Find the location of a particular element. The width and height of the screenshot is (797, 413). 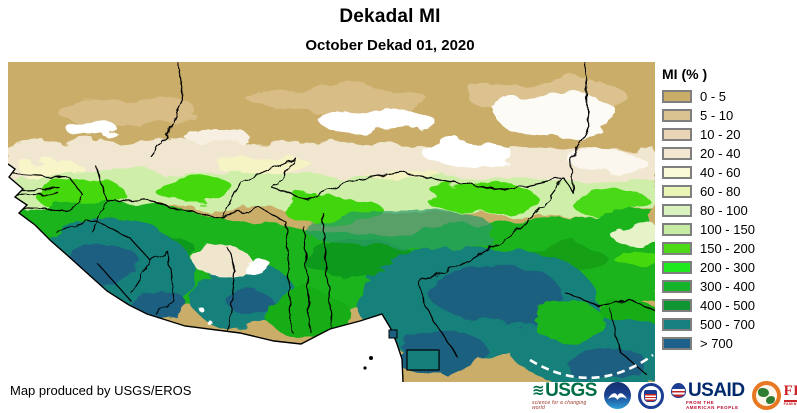

credit-text: Map produced by USGS/EROS is located at coordinates (101, 390).